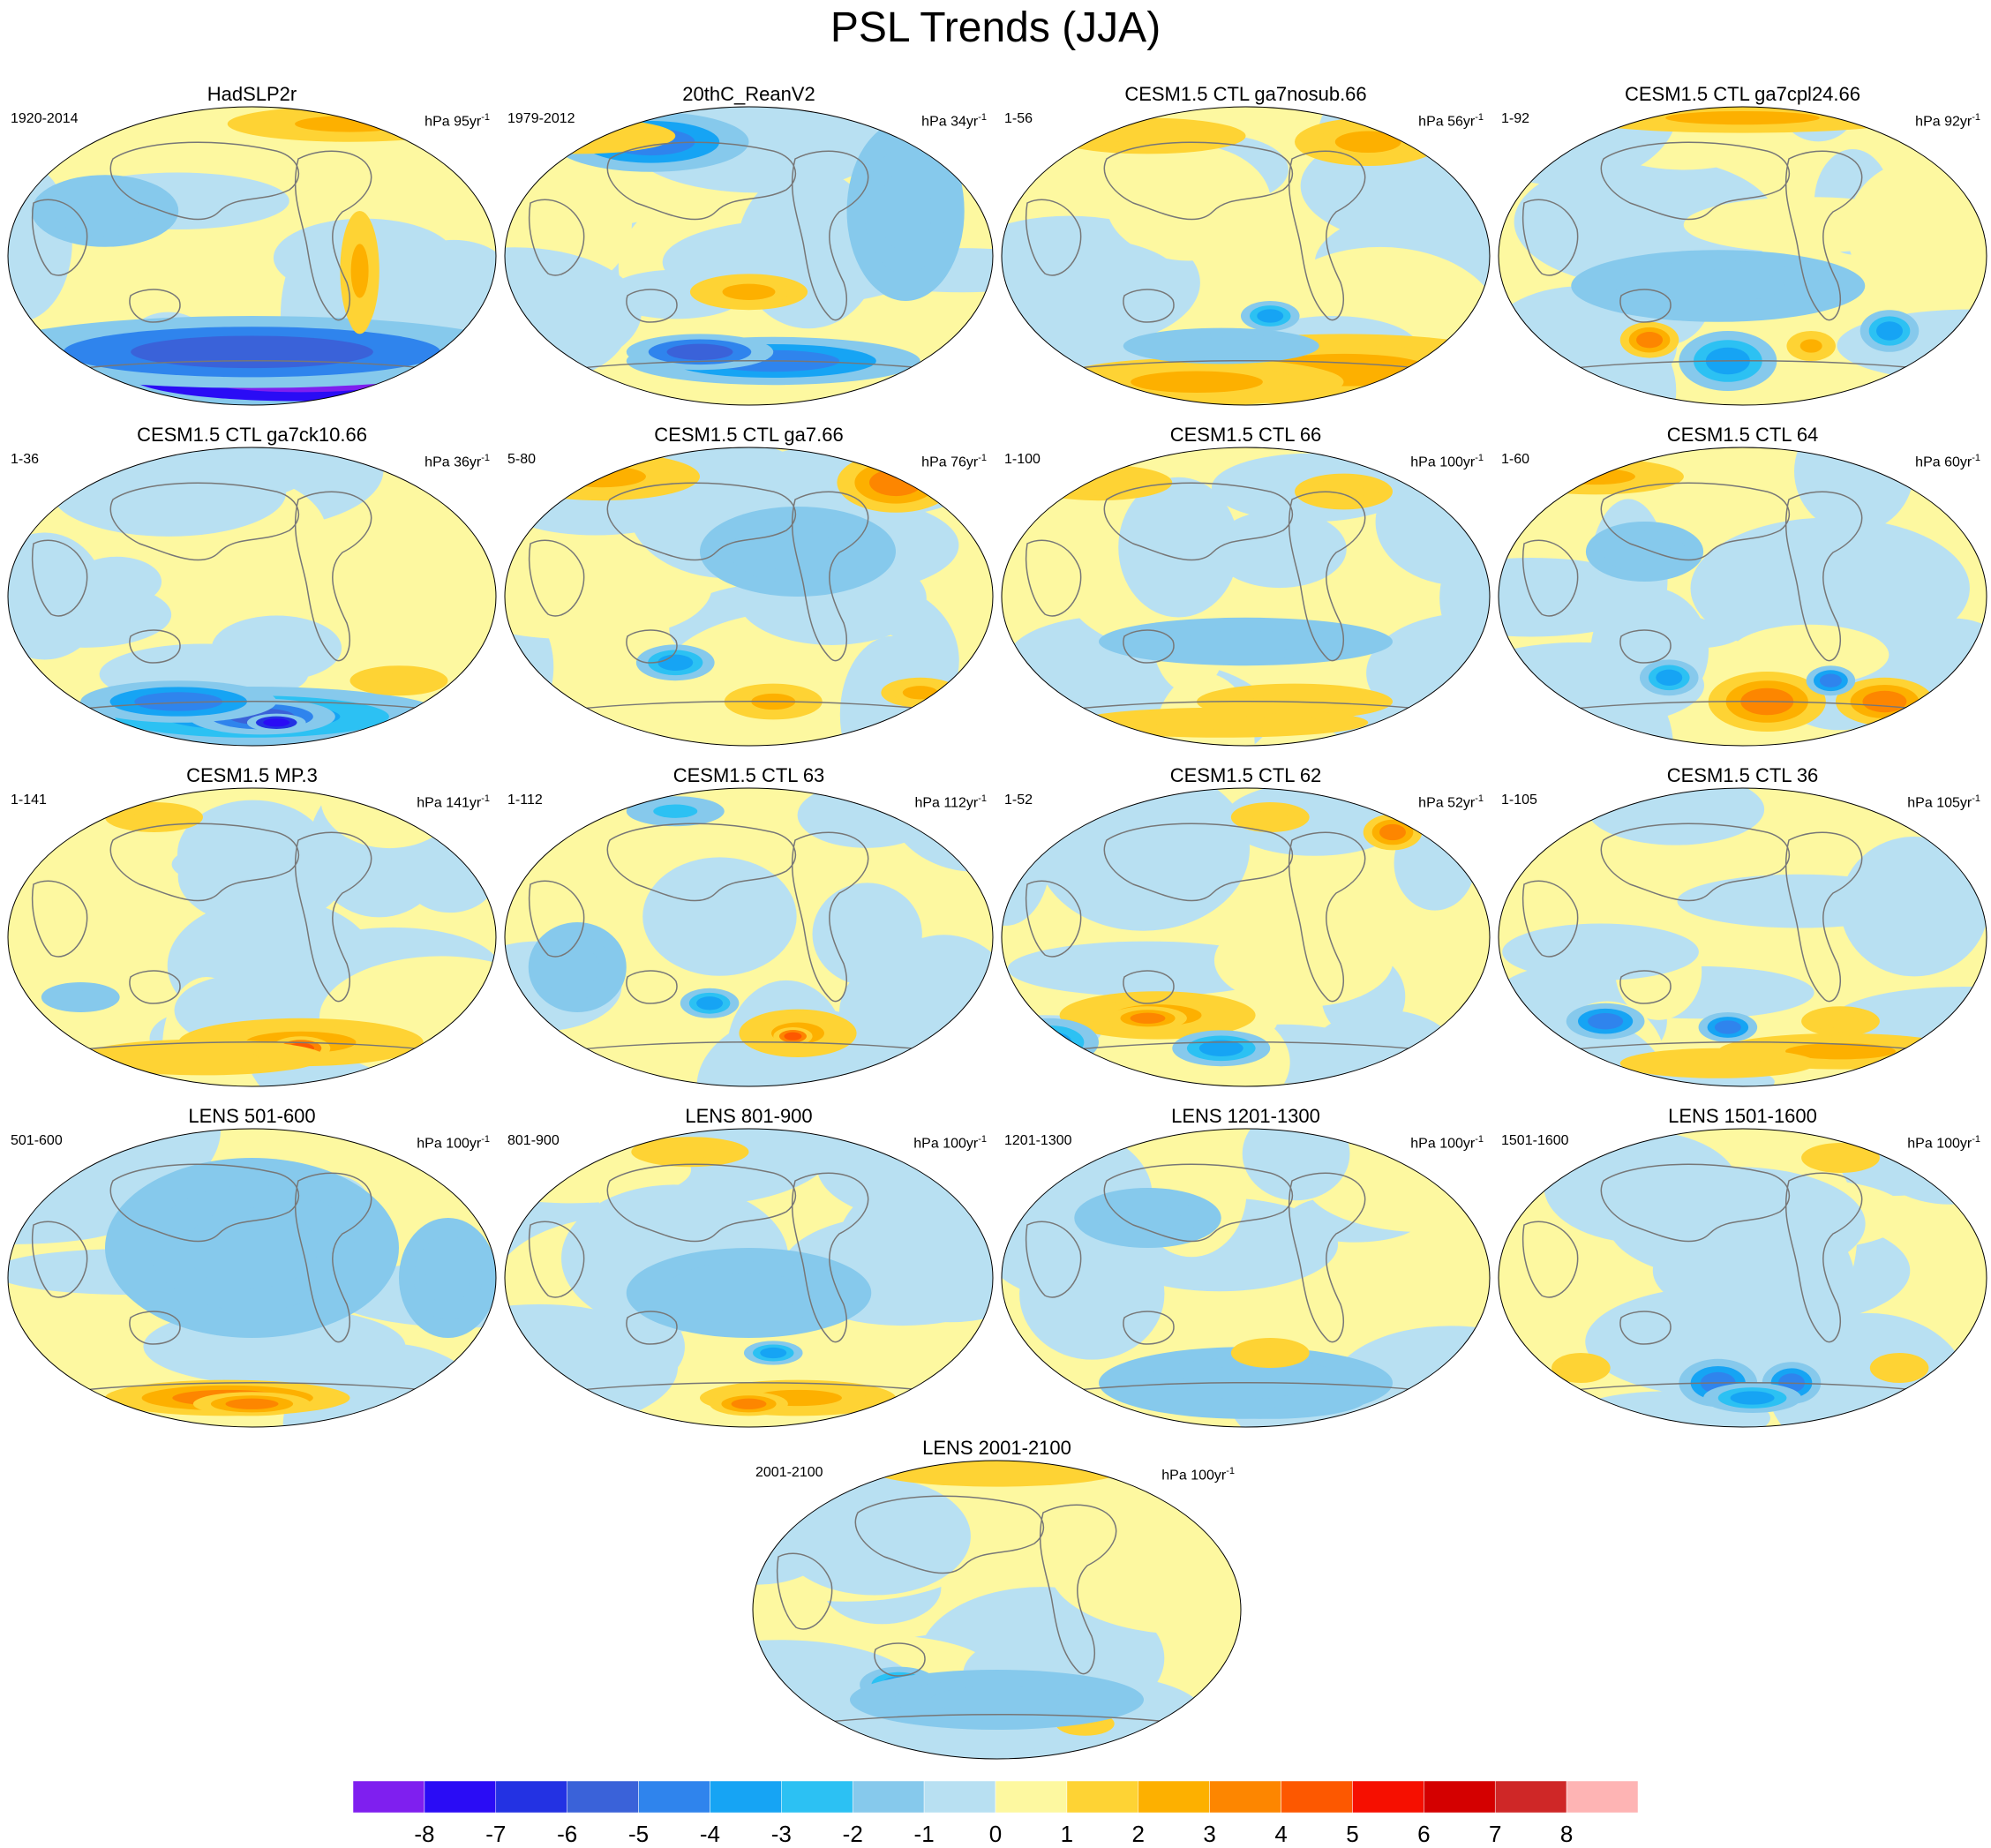 Image resolution: width=1991 pixels, height=1848 pixels. Describe the element at coordinates (1022, 460) in the screenshot. I see `panel-year-range: 1-100` at that location.